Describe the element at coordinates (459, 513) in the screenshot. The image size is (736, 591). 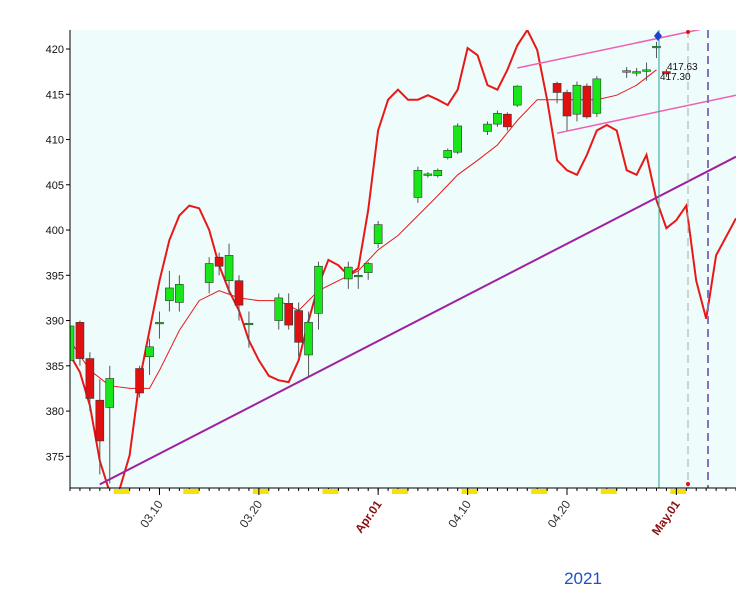
I see `x-tick-label: 04.10` at that location.